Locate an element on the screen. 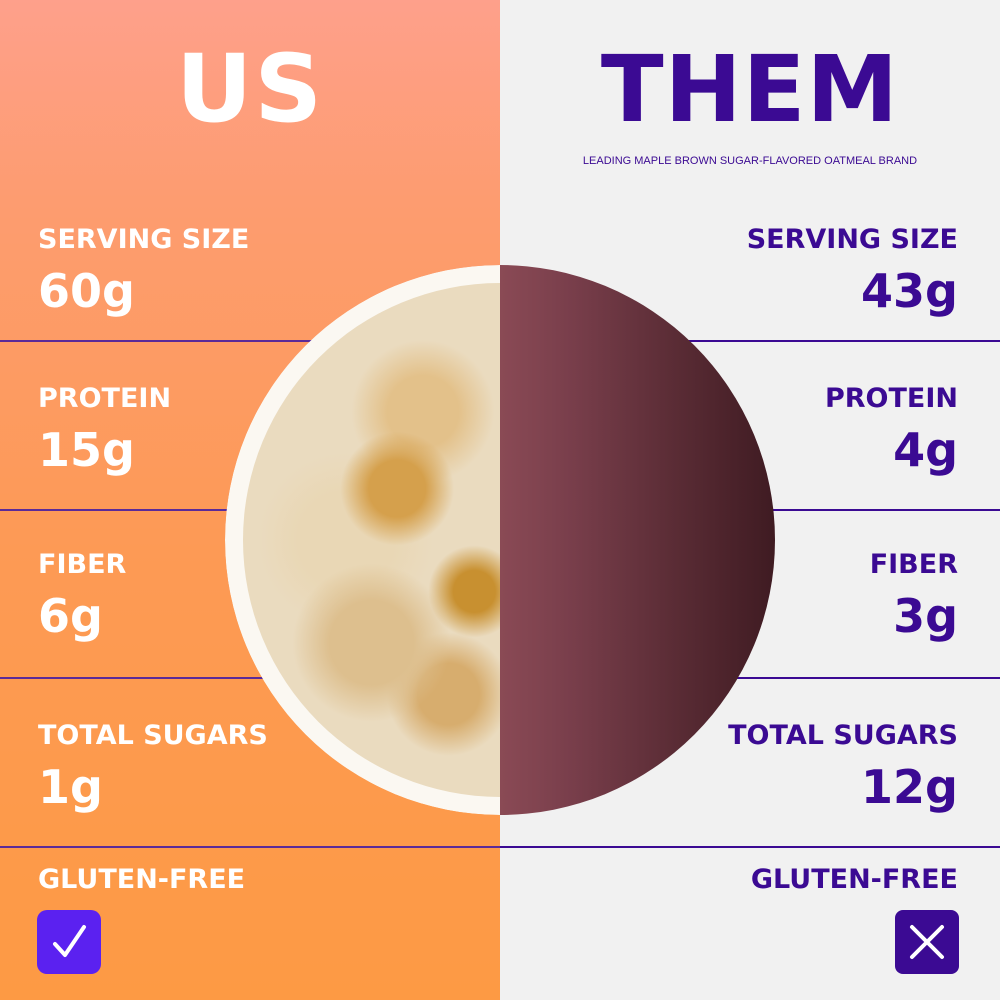 This screenshot has width=1000, height=1000. us-serving-size-value: 60g is located at coordinates (86, 291).